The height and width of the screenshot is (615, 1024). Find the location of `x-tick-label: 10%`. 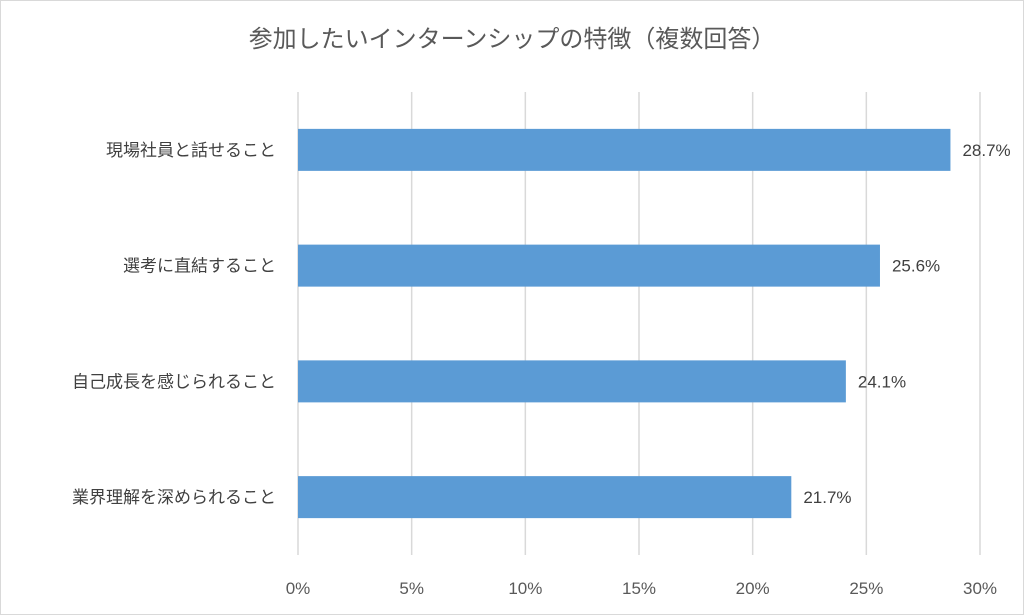

x-tick-label: 10% is located at coordinates (525, 588).